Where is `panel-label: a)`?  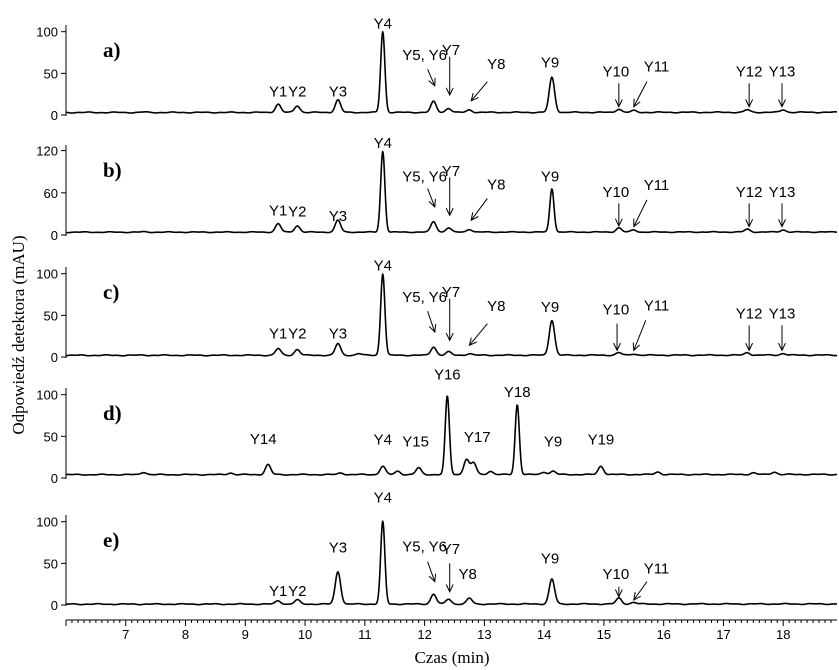 panel-label: a) is located at coordinates (112, 50).